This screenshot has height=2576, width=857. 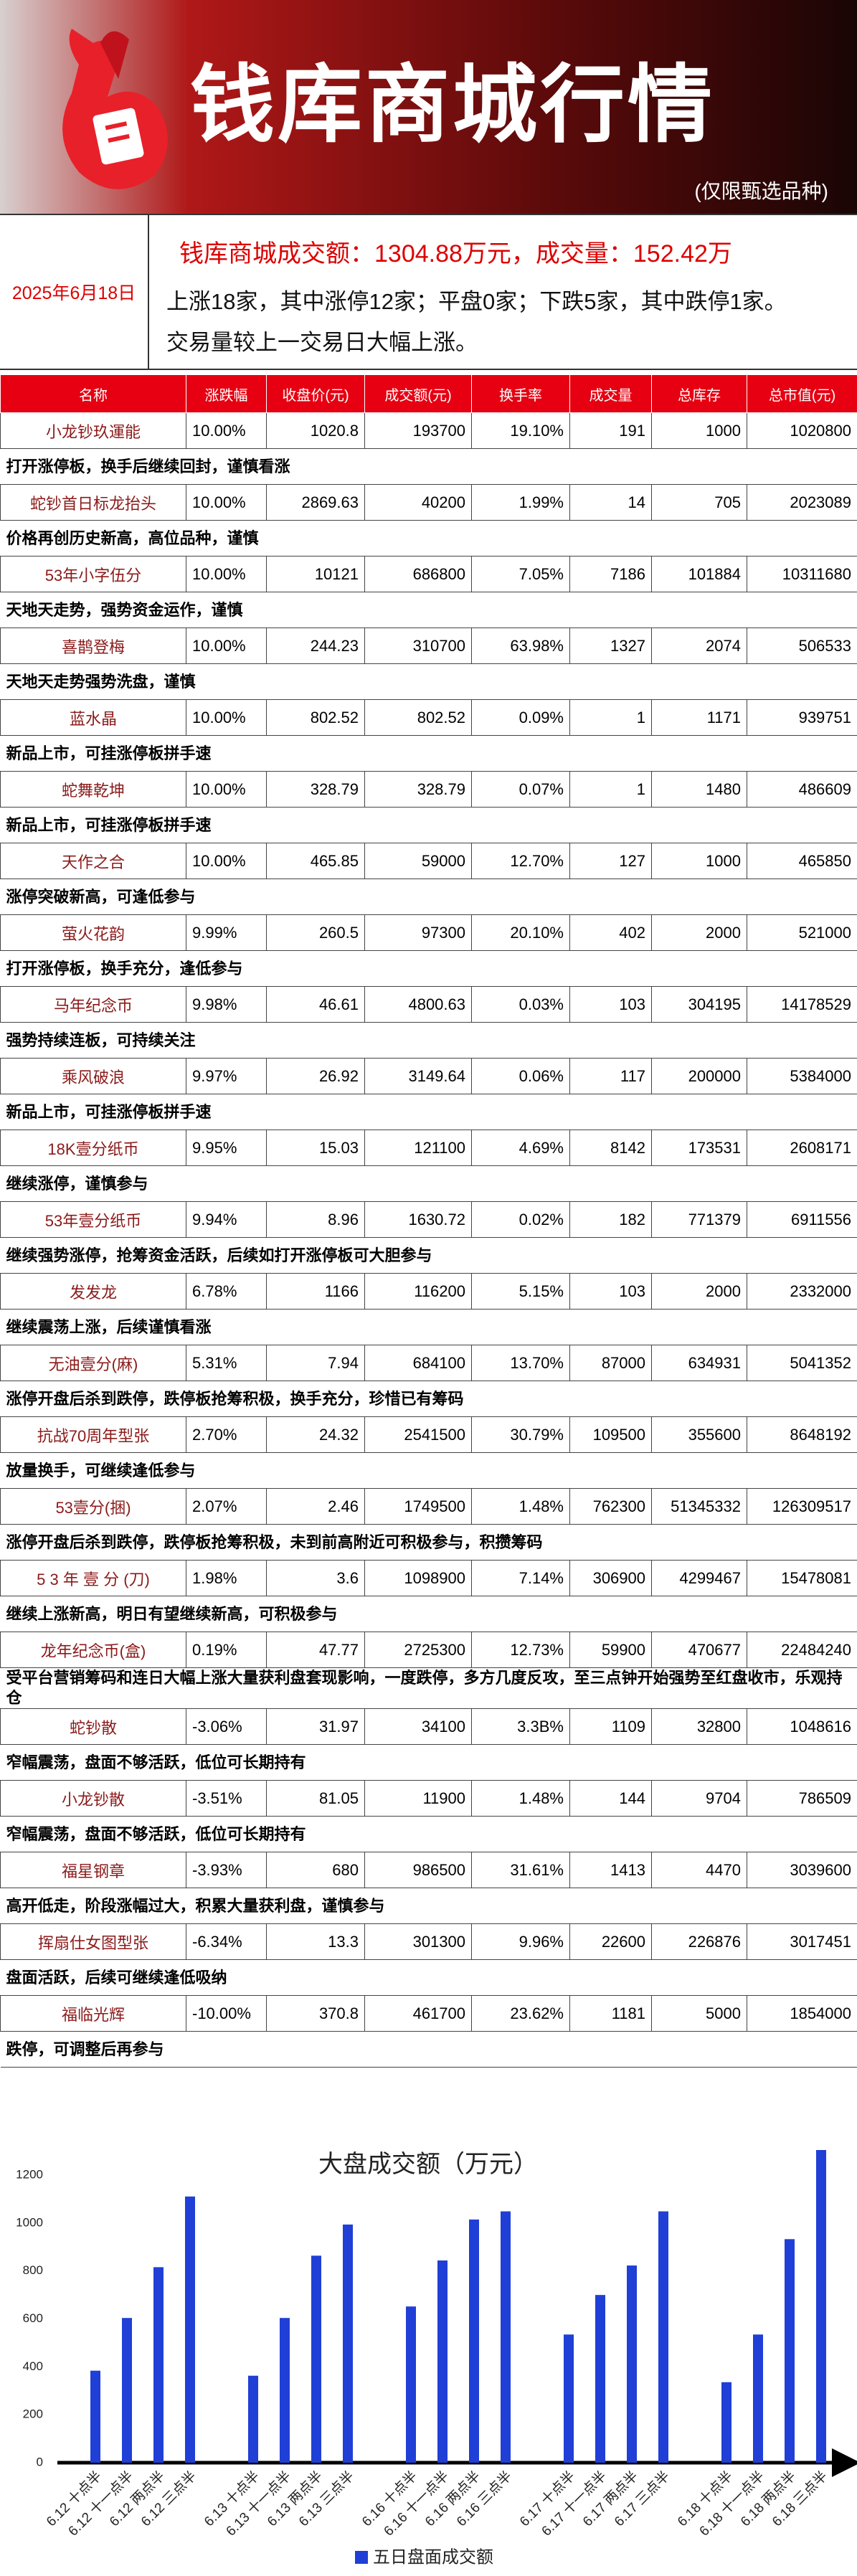 I want to click on note-row: 新品上市，可挂涨停板拼手速, so click(x=428, y=825).